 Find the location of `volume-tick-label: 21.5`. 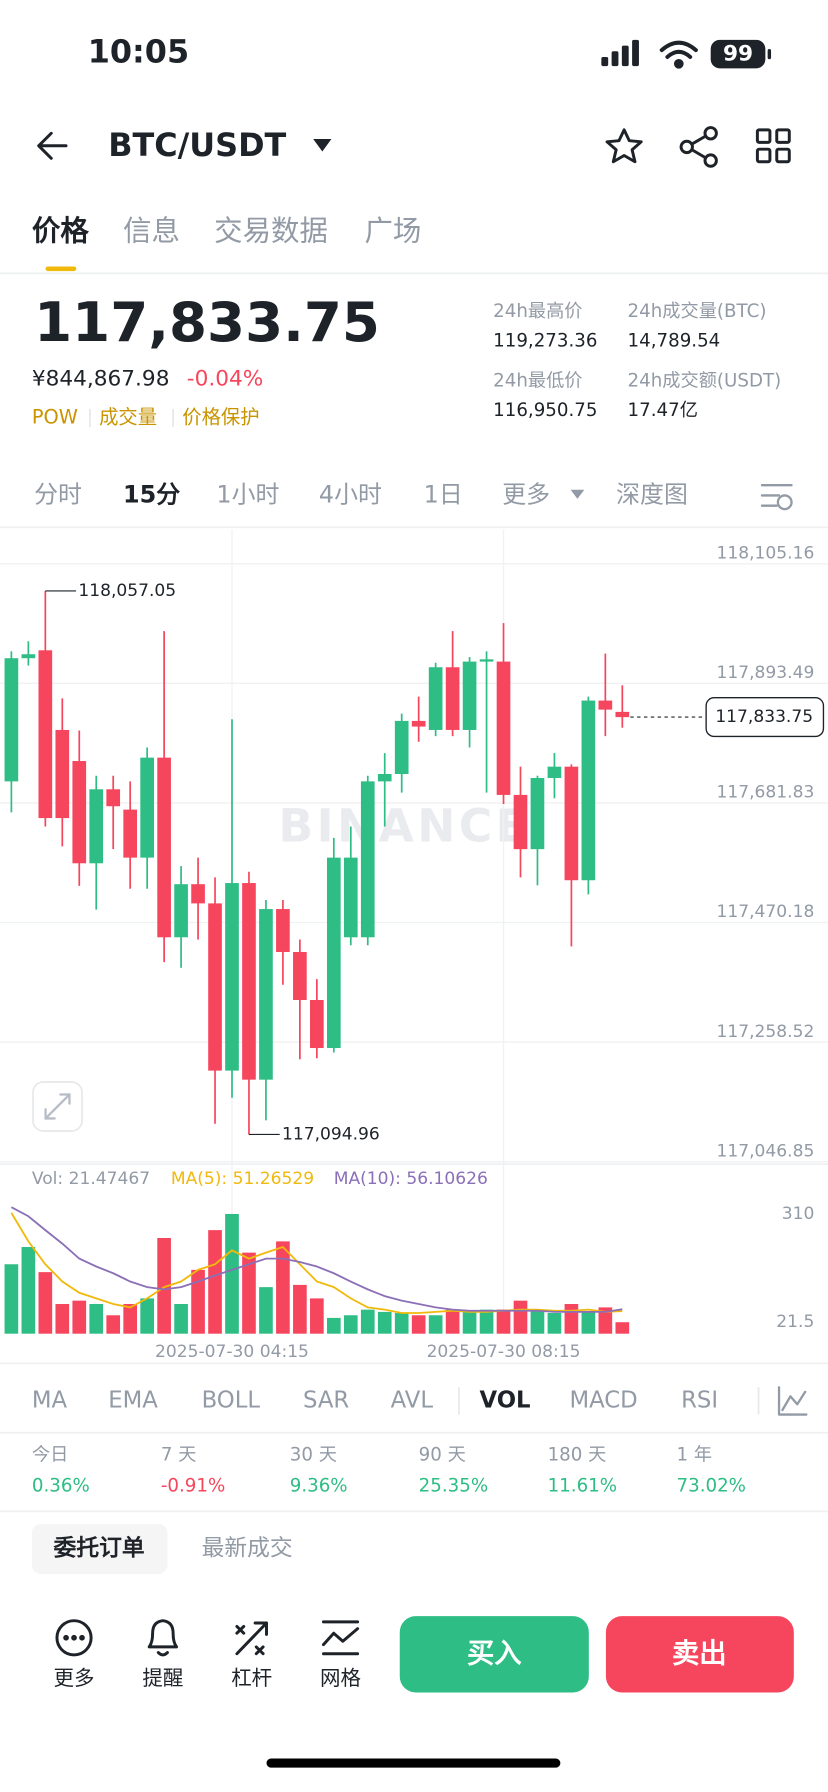

volume-tick-label: 21.5 is located at coordinates (795, 1322).